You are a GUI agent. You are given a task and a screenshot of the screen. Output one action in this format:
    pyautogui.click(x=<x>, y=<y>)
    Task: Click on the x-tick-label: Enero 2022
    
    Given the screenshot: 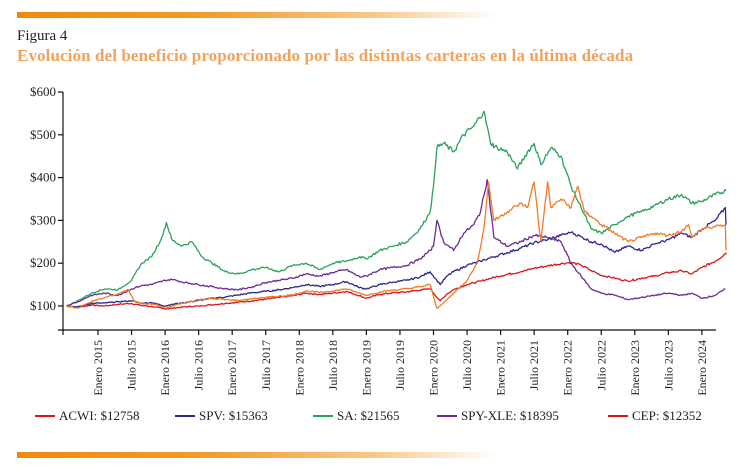 What is the action you would take?
    pyautogui.click(x=568, y=368)
    